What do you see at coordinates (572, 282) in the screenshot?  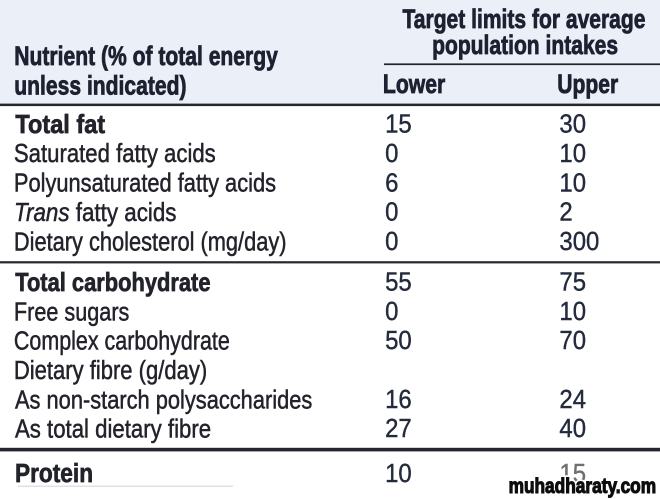 I see `svg-text: 75` at bounding box center [572, 282].